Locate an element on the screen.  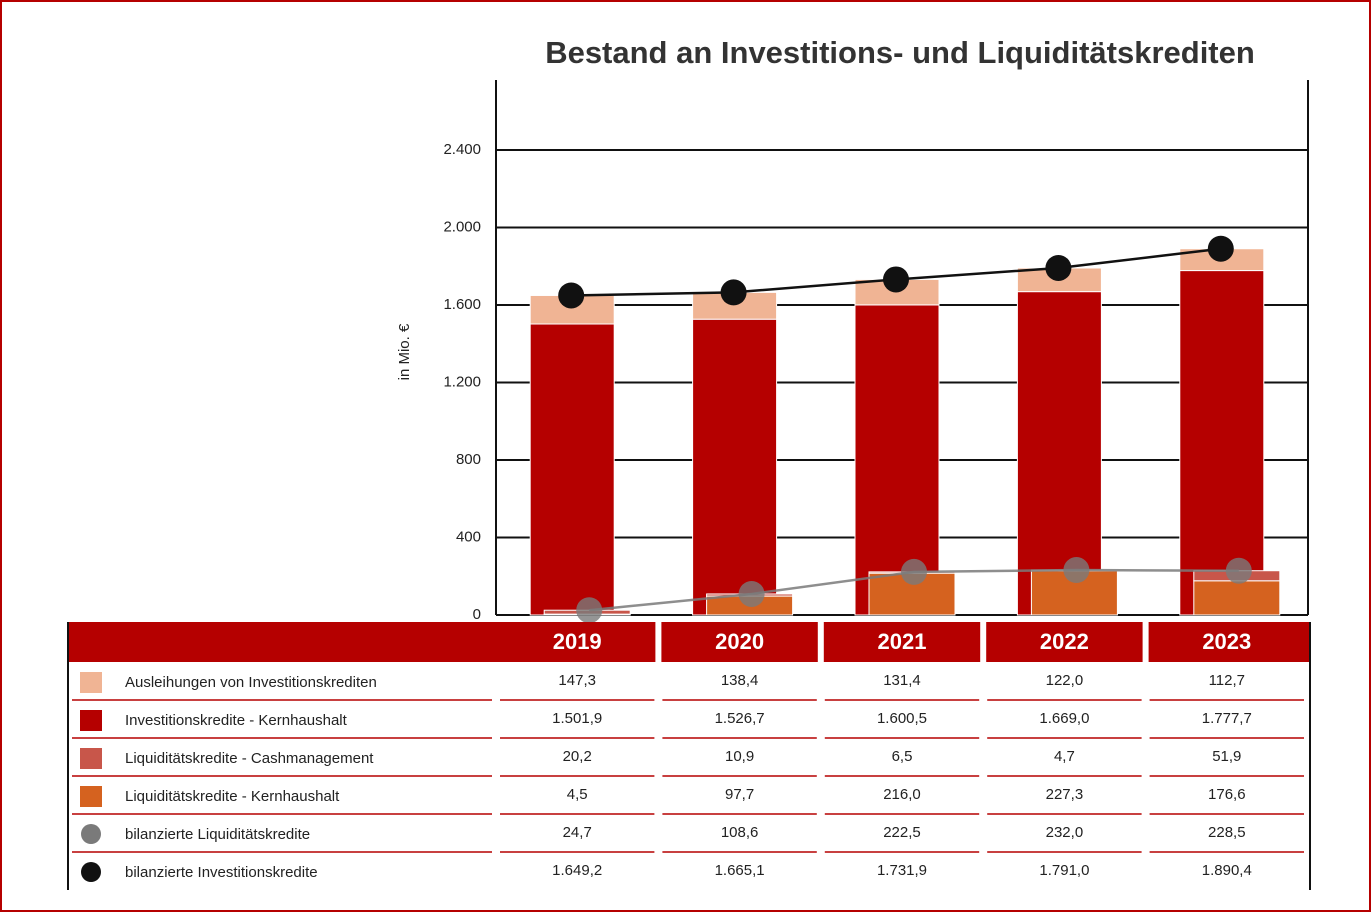
y-tick-label: 2.400 is located at coordinates (462, 149).